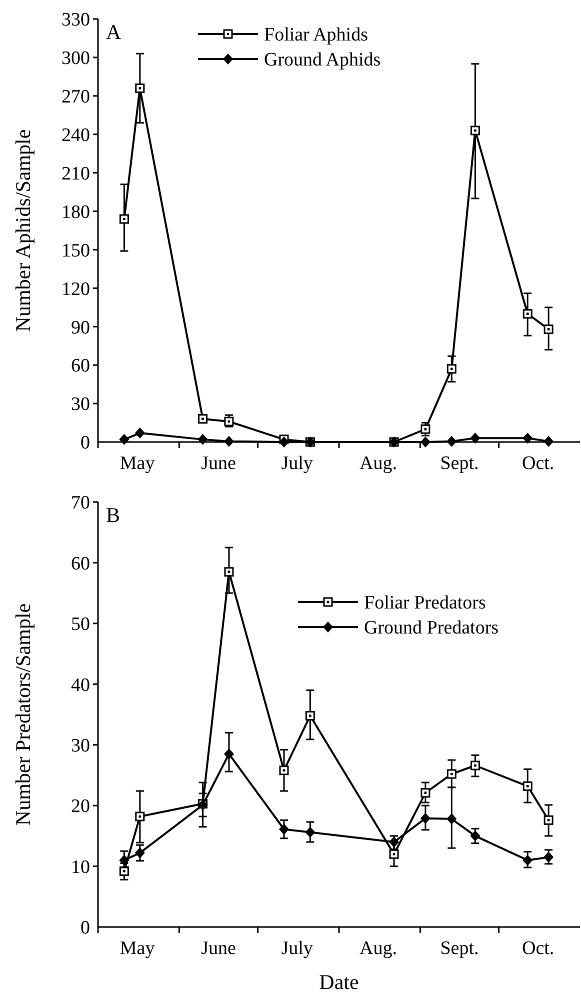 This screenshot has width=581, height=1000. I want to click on y-tick-label: 50, so click(80, 625).